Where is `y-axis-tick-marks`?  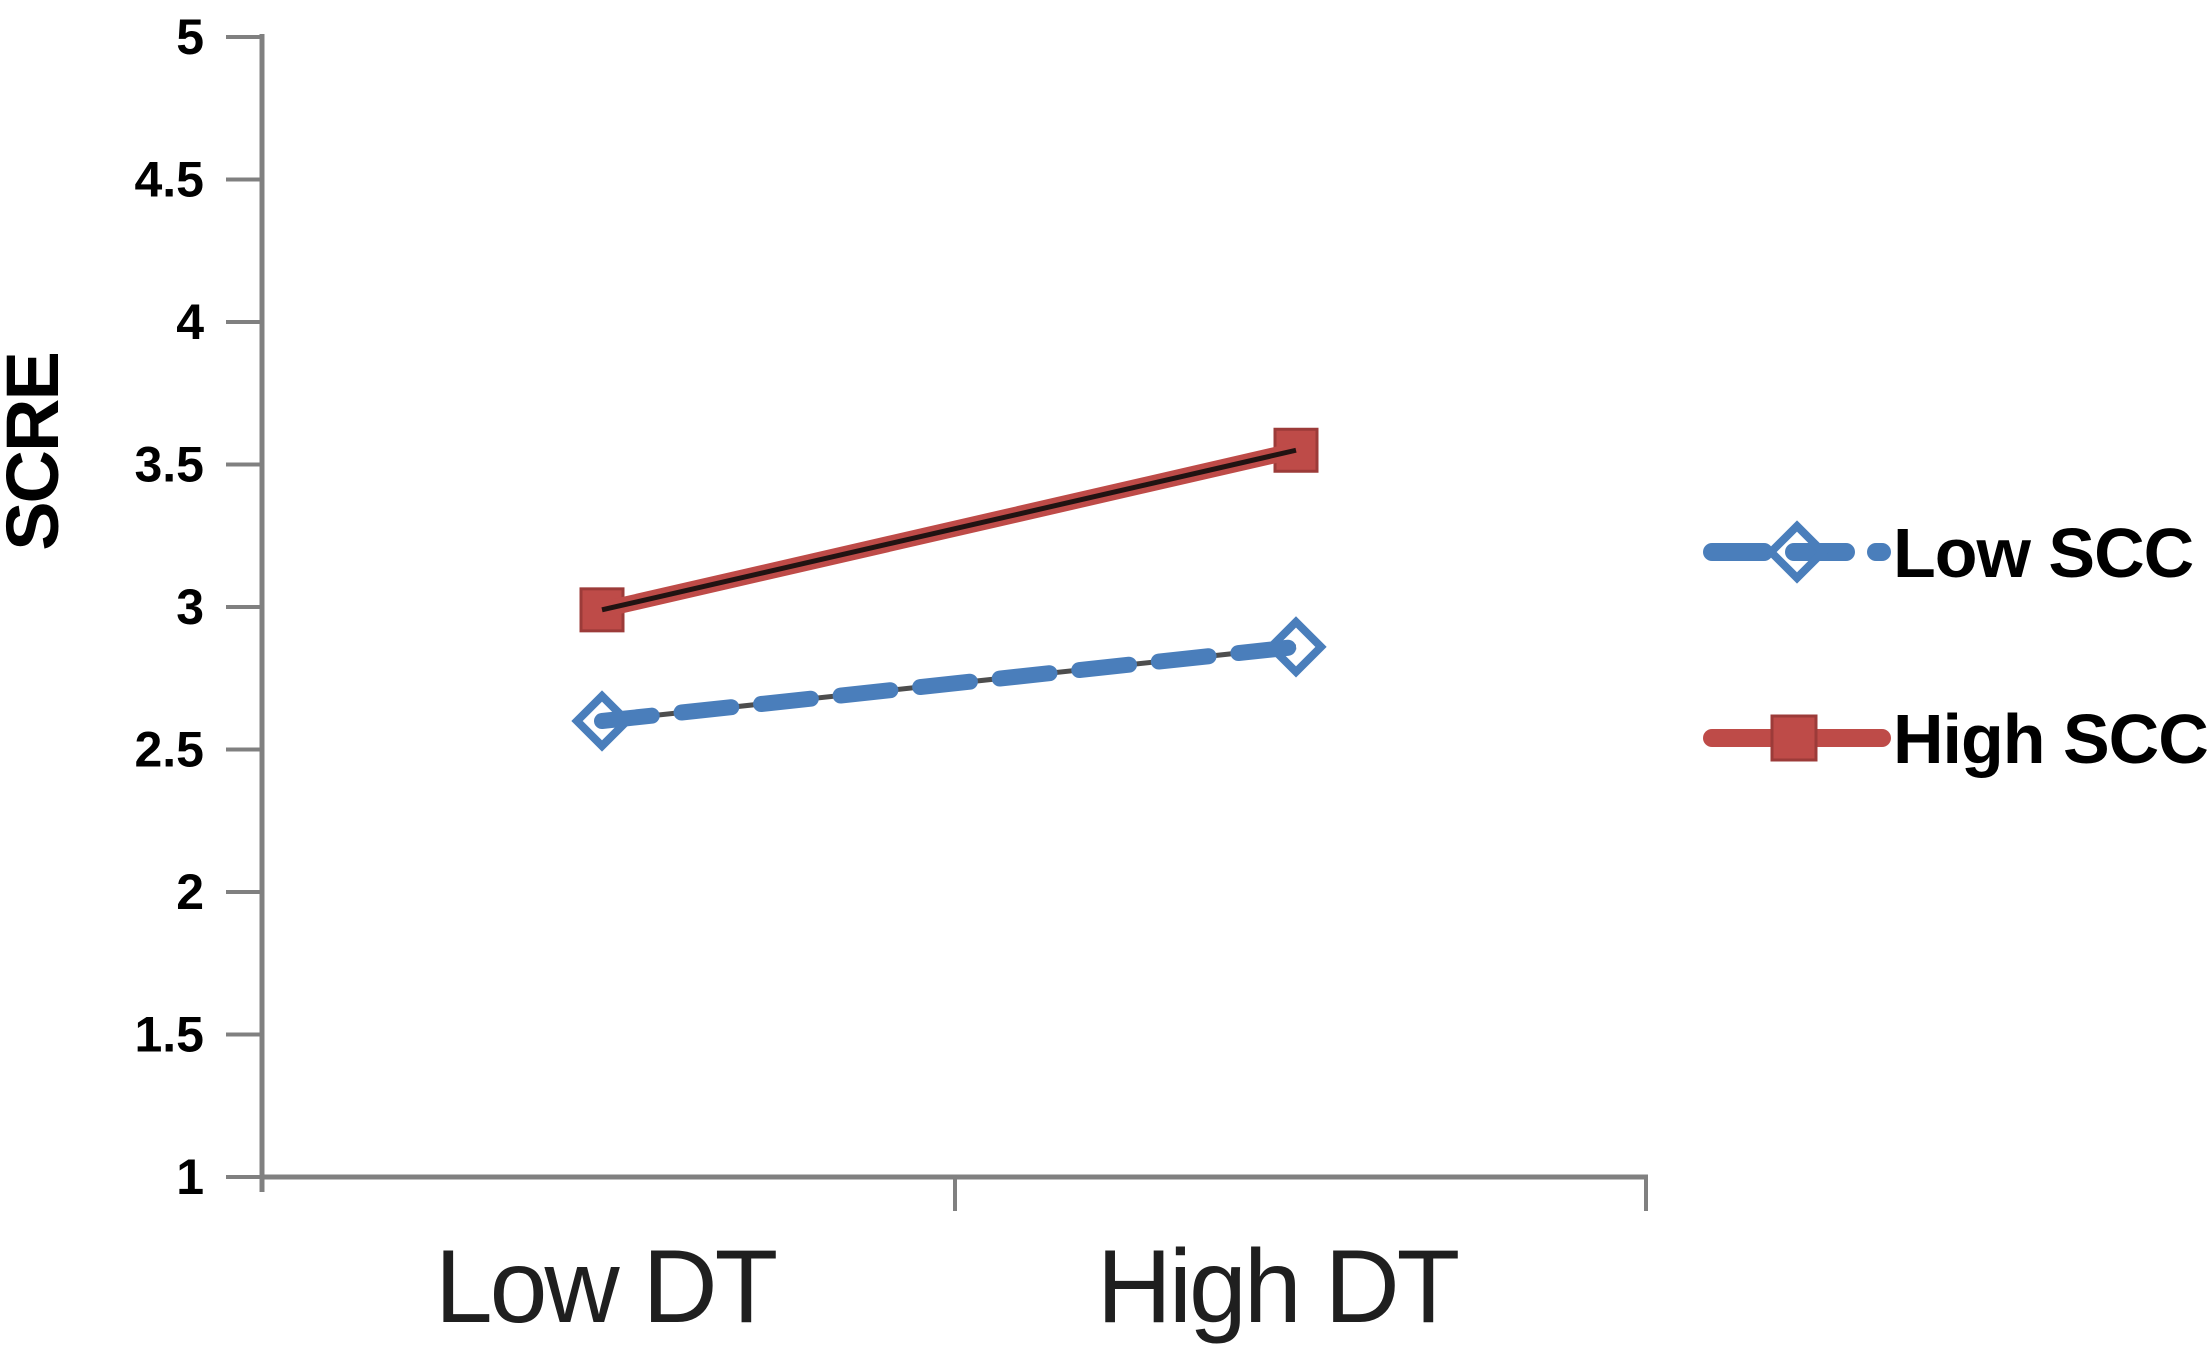
y-axis-tick-marks is located at coordinates (243, 607).